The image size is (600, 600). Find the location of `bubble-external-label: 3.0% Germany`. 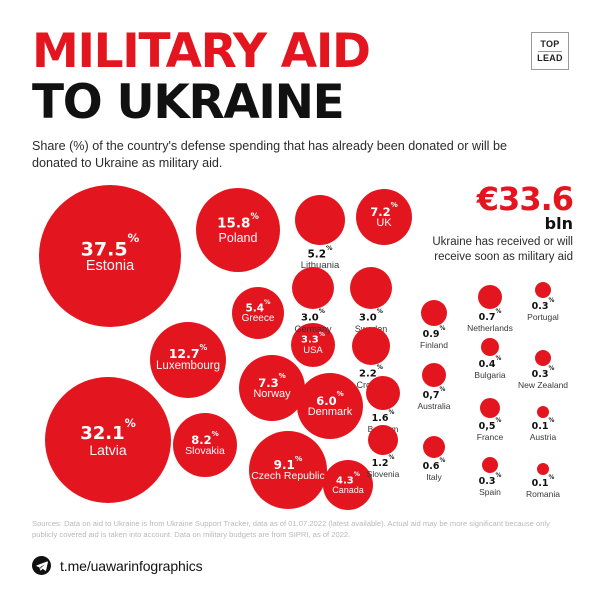

bubble-external-label: 3.0% Germany is located at coordinates (313, 321).